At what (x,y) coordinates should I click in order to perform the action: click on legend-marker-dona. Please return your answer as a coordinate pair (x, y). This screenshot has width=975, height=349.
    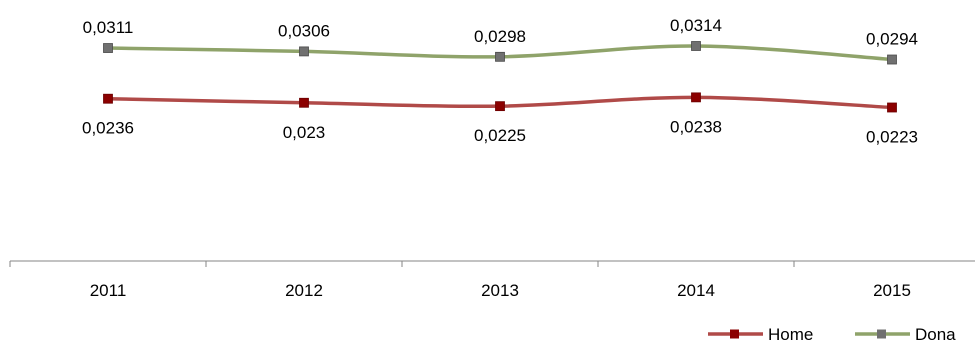
    Looking at the image, I should click on (881, 334).